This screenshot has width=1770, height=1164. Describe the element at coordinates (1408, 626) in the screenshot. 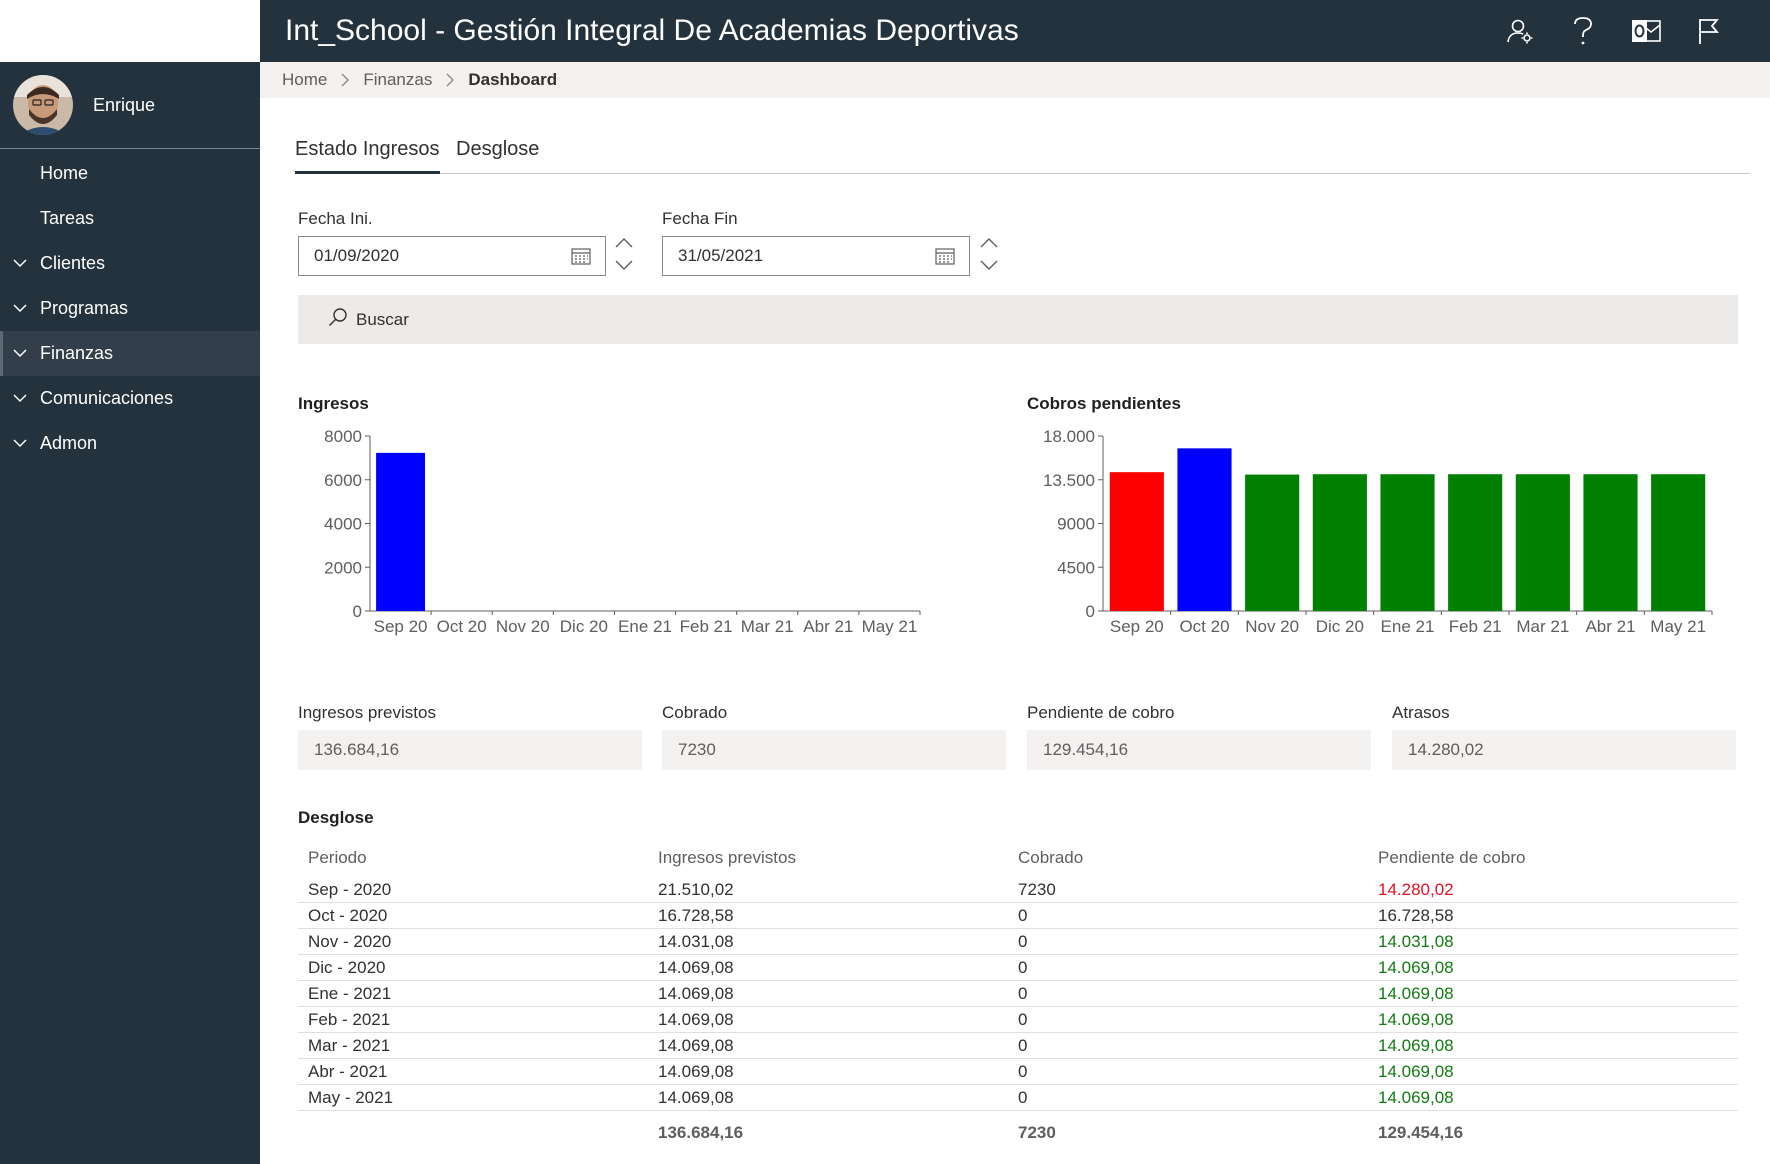

I see `x-tick-label: Ene 21` at that location.